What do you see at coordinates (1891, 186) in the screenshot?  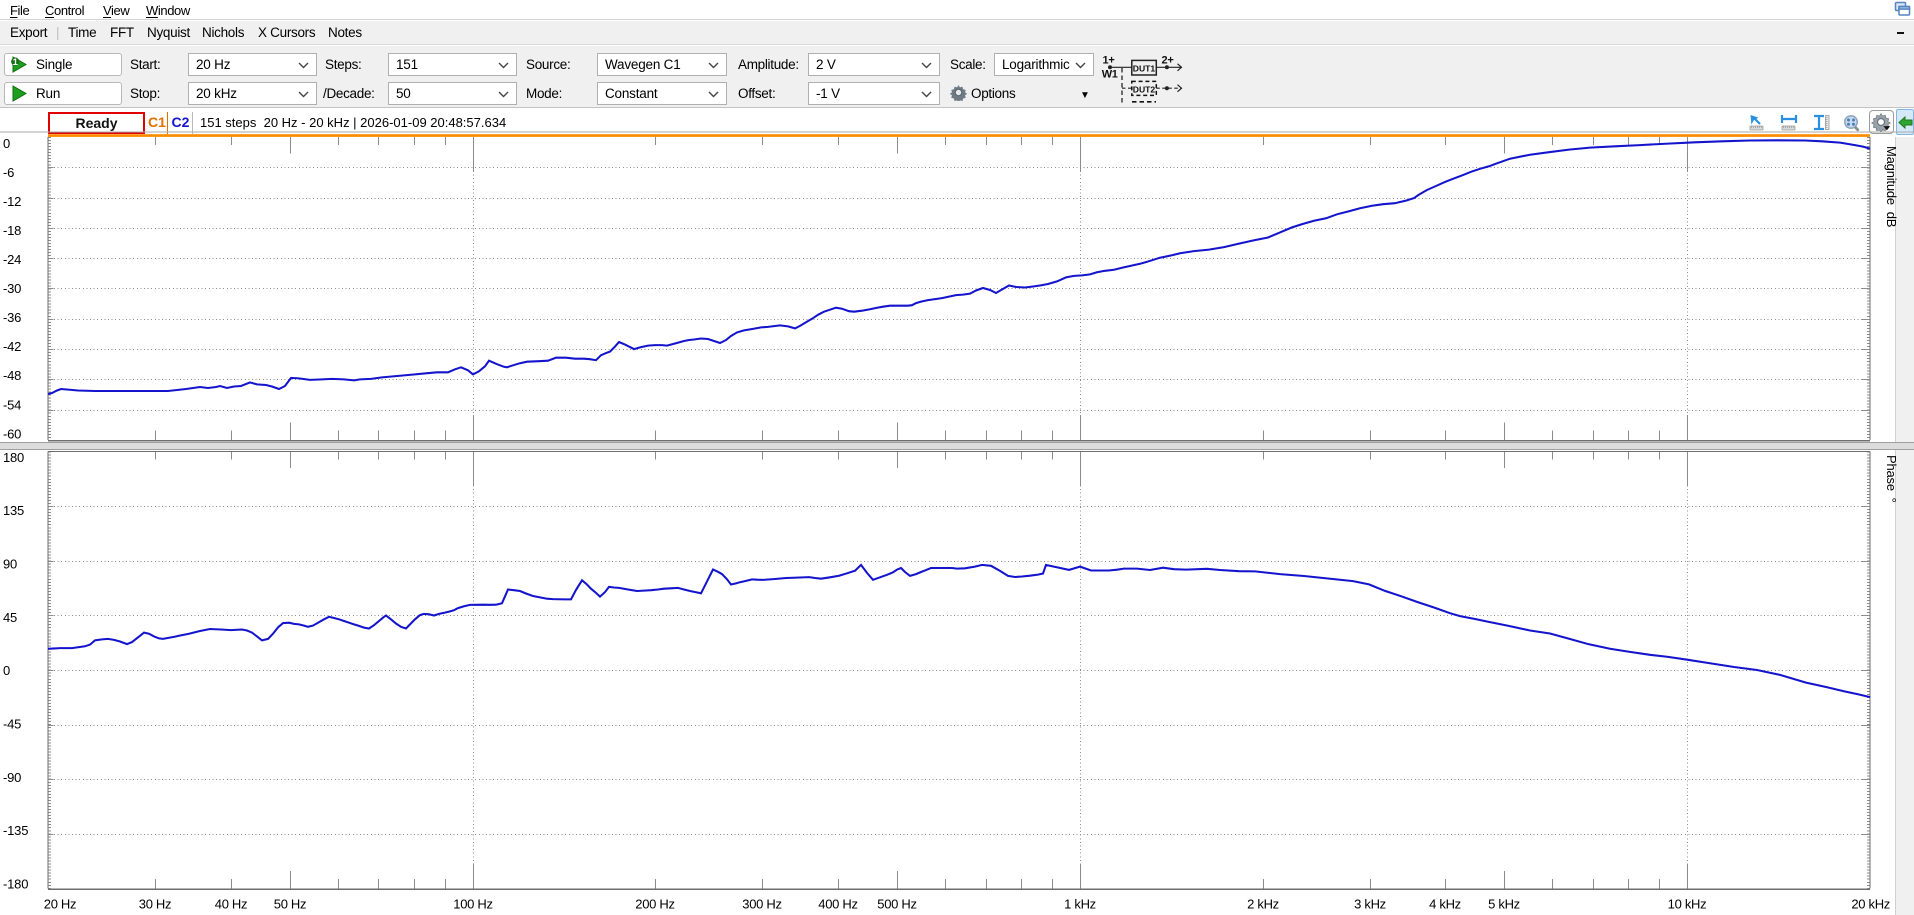 I see `svg-text: Magnitude dB` at bounding box center [1891, 186].